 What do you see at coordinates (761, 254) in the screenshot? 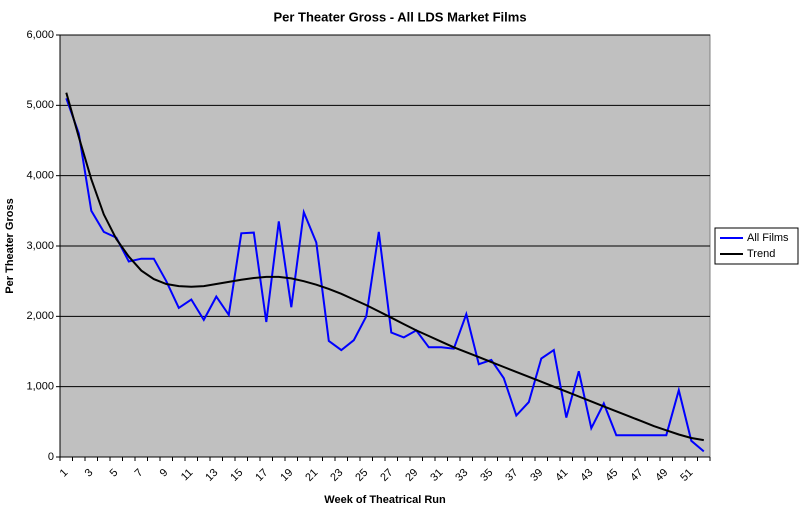
I see `legend-label: Trend` at bounding box center [761, 254].